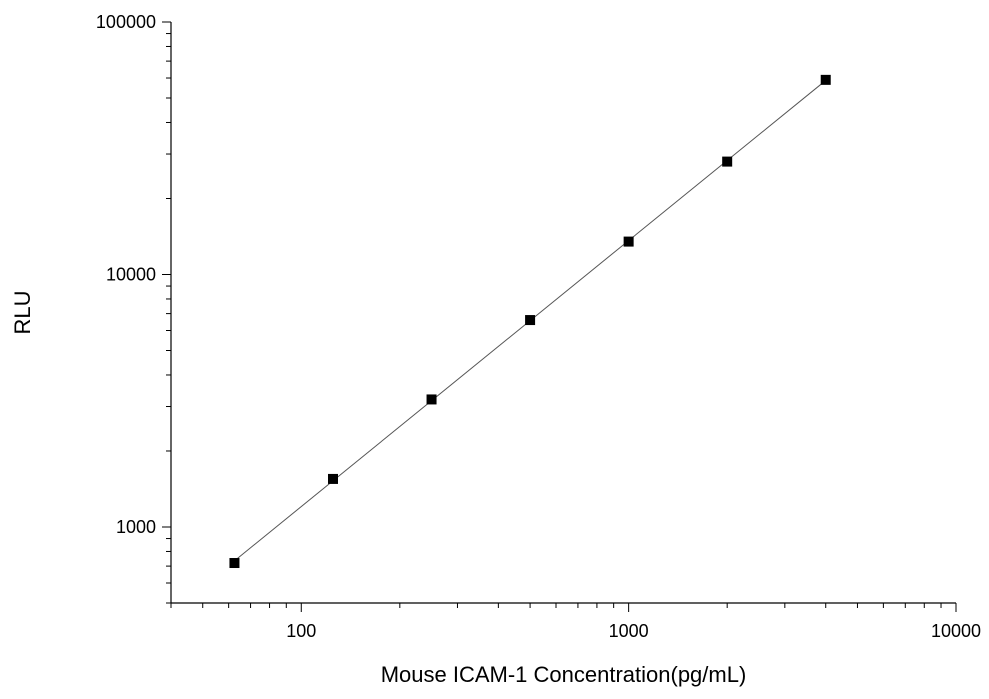 This screenshot has width=989, height=699. What do you see at coordinates (126, 22) in the screenshot?
I see `y-tick-label: 100000` at bounding box center [126, 22].